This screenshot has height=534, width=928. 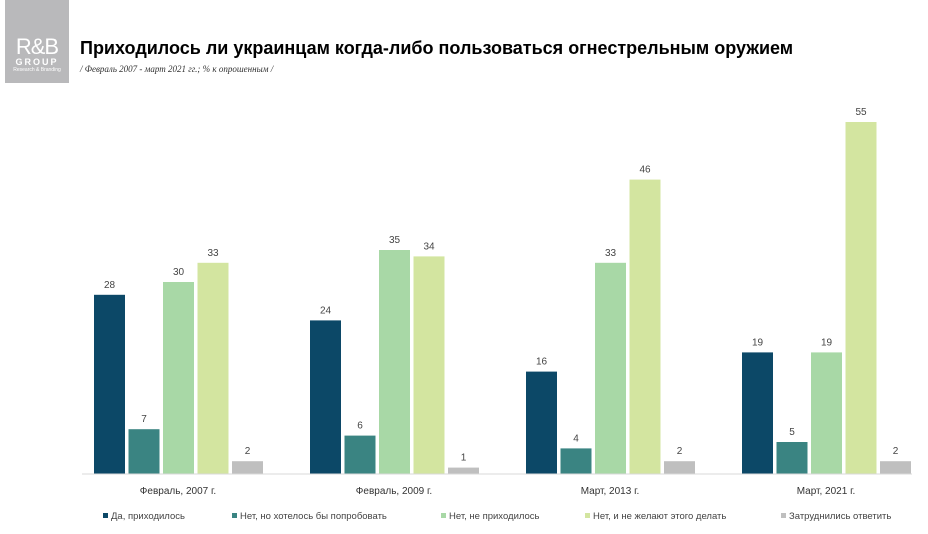 I want to click on legend-label: Да, приходилось, so click(x=148, y=516).